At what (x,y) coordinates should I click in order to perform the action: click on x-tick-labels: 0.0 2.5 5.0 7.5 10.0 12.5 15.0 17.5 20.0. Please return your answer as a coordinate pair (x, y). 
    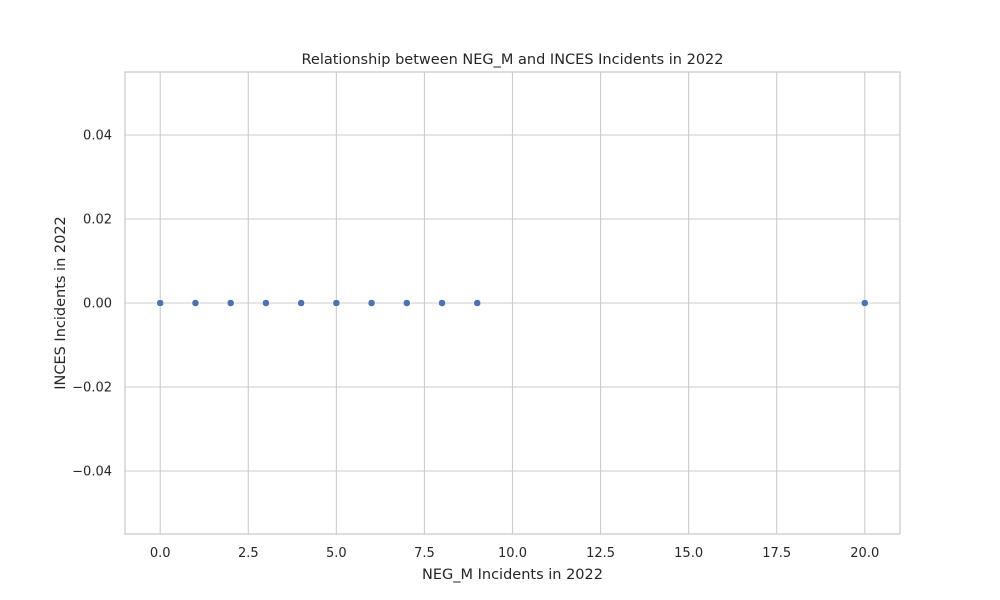
    Looking at the image, I should click on (514, 553).